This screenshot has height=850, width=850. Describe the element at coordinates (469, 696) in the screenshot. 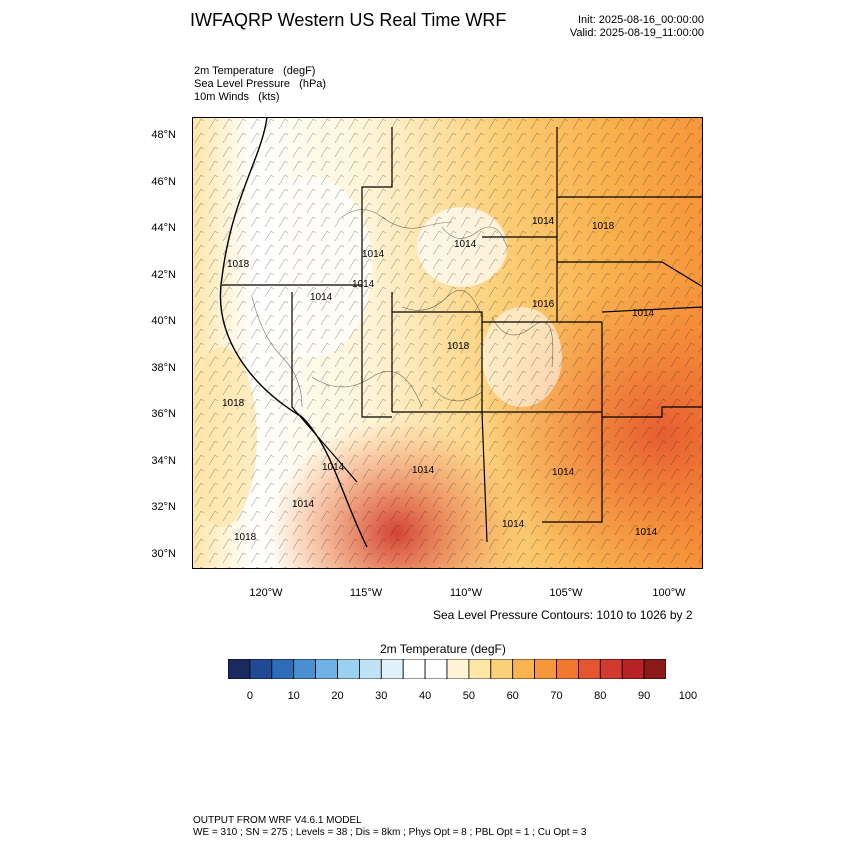

I see `colorbar-tick-label: 50` at that location.